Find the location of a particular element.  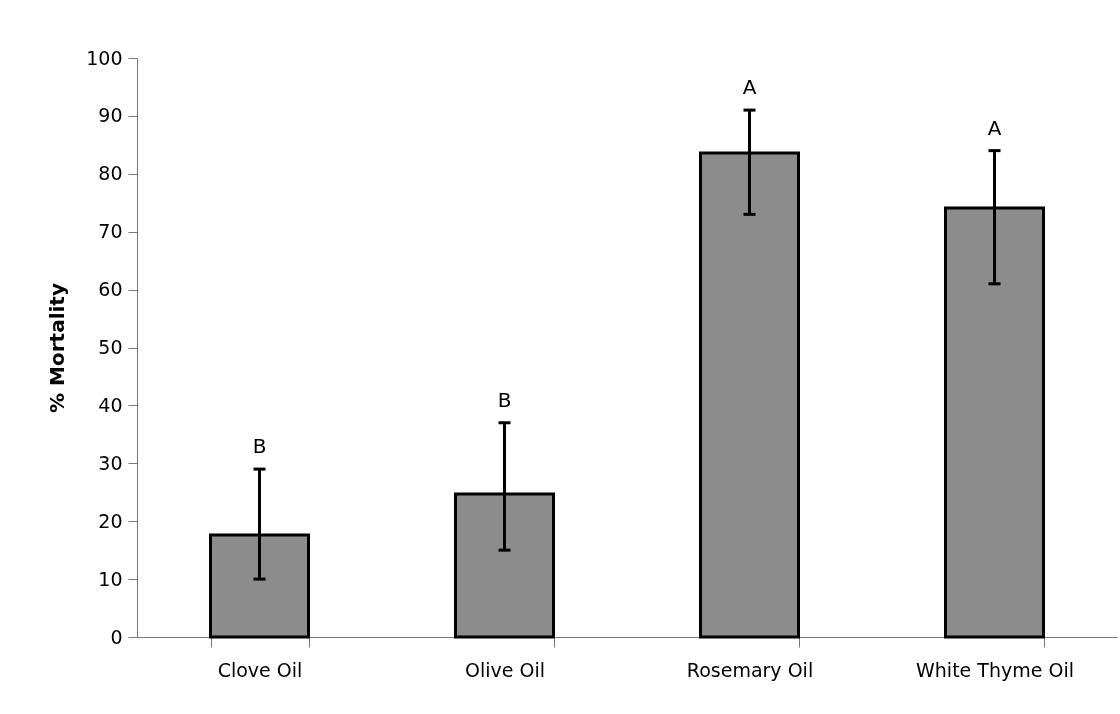

y-tick-label: 40 is located at coordinates (110, 404).